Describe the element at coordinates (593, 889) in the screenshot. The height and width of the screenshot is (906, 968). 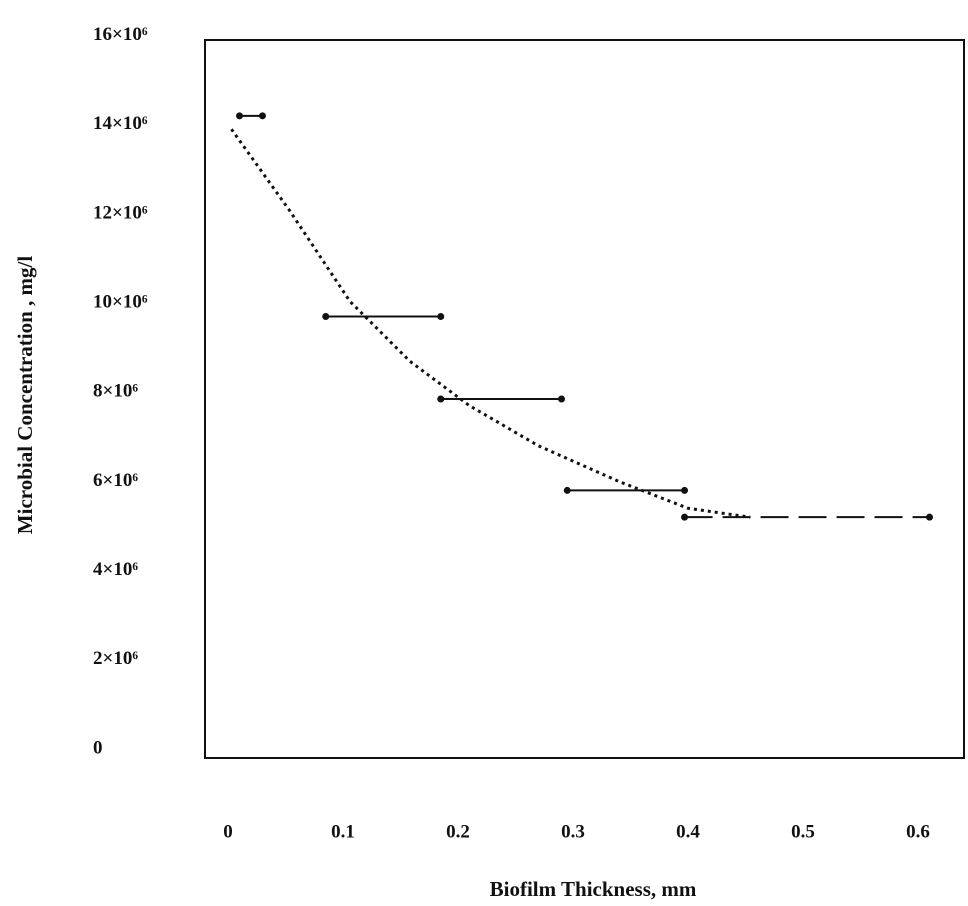
I see `x-axis-title: Biofilm Thickness, mm` at that location.